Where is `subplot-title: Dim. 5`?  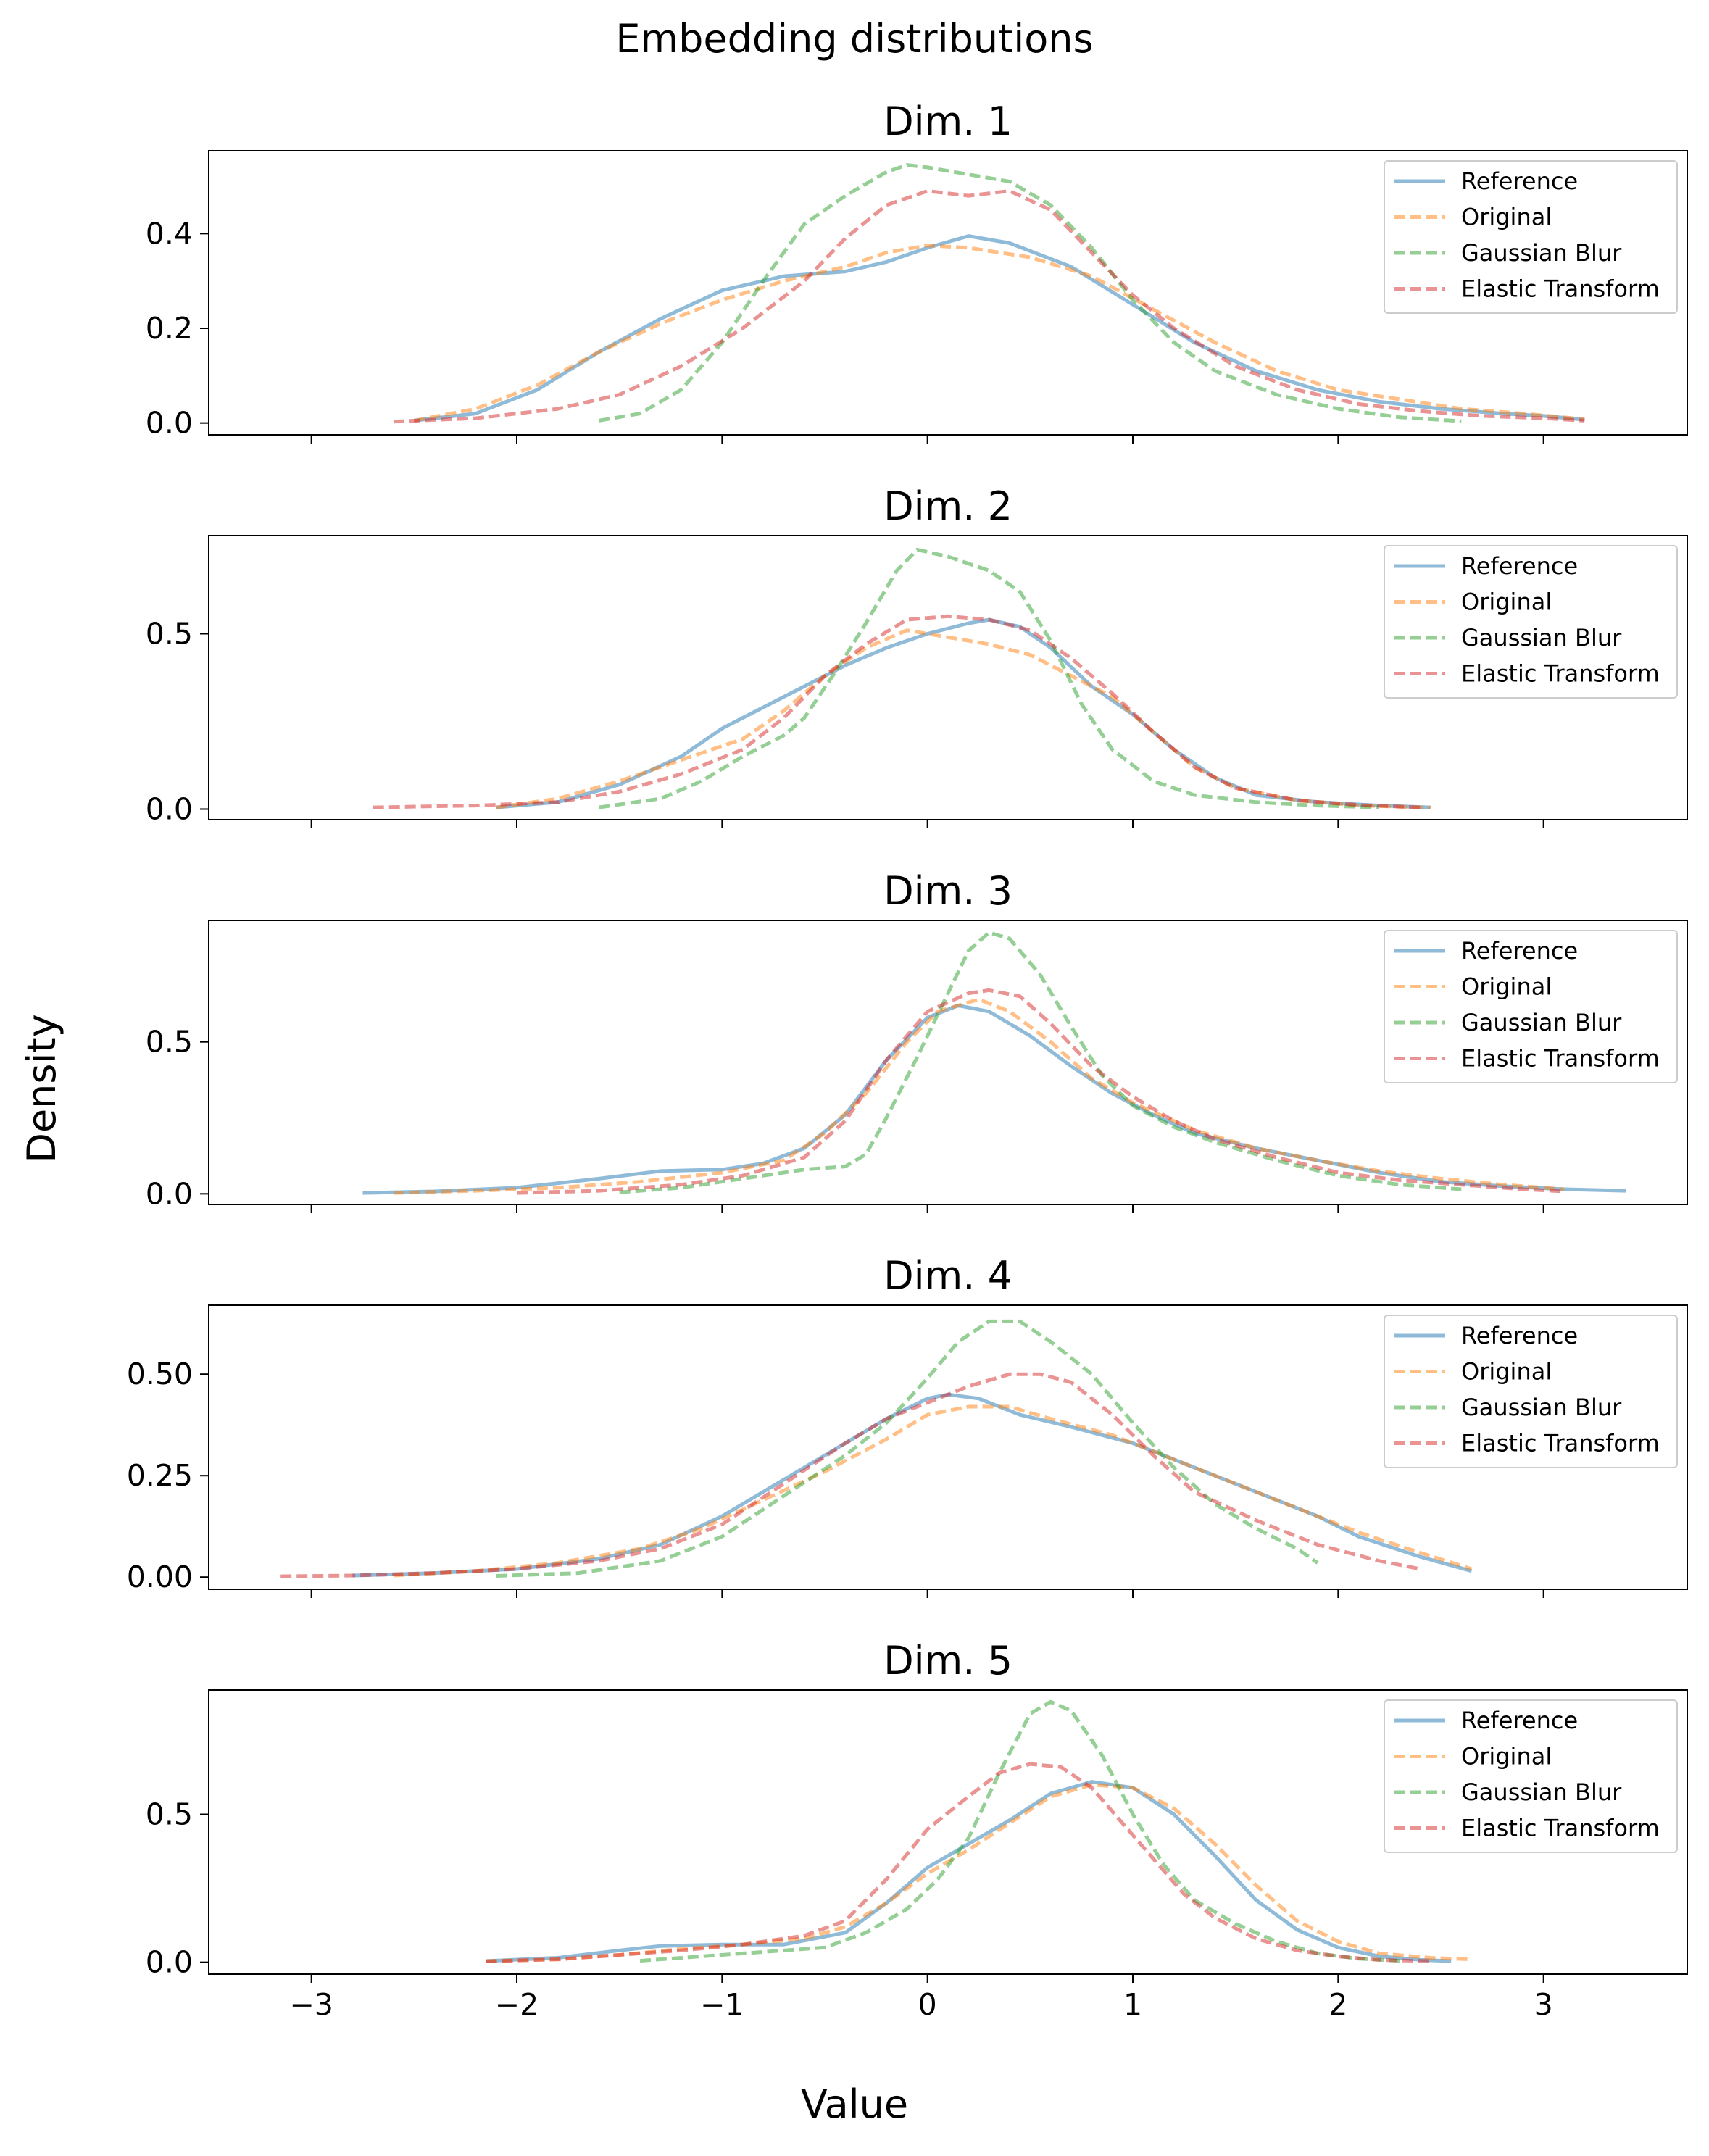 subplot-title: Dim. 5 is located at coordinates (947, 1660).